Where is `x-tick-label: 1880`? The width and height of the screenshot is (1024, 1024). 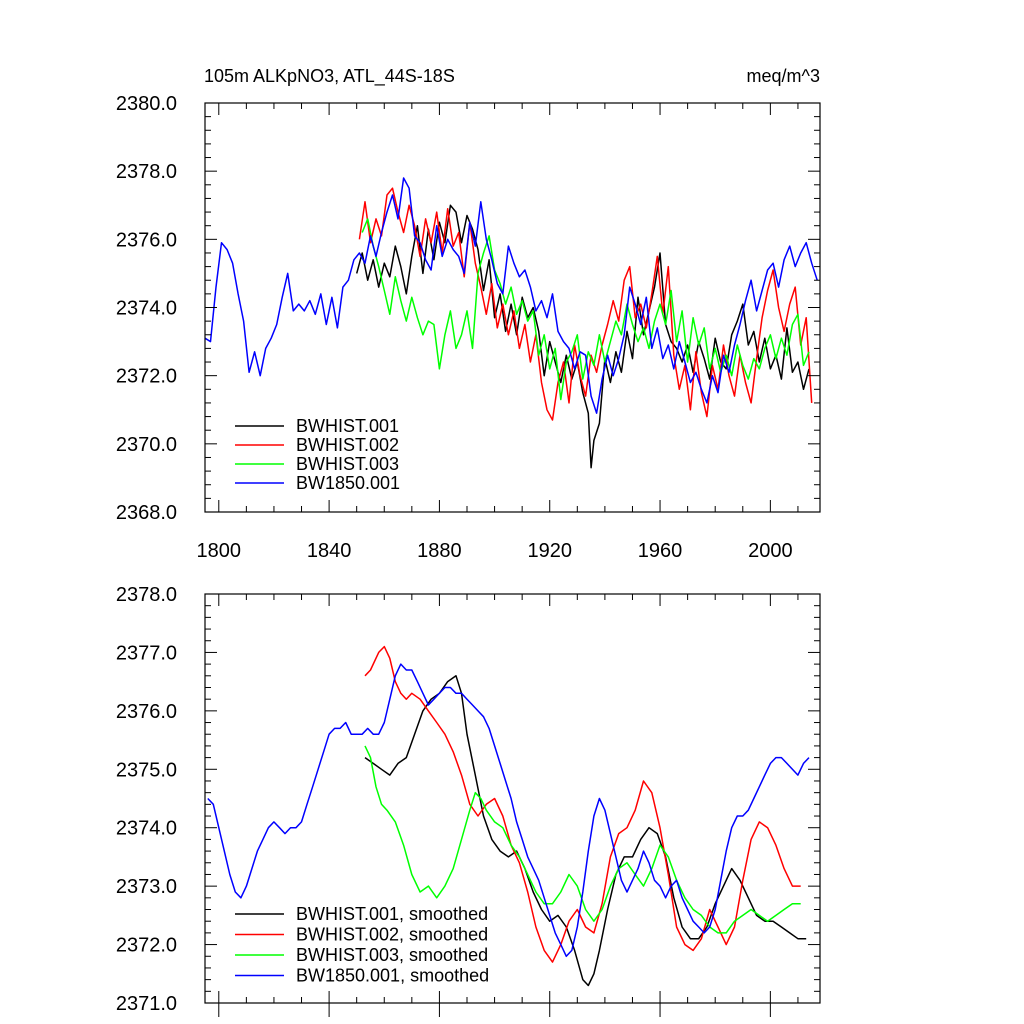
x-tick-label: 1880 is located at coordinates (439, 551).